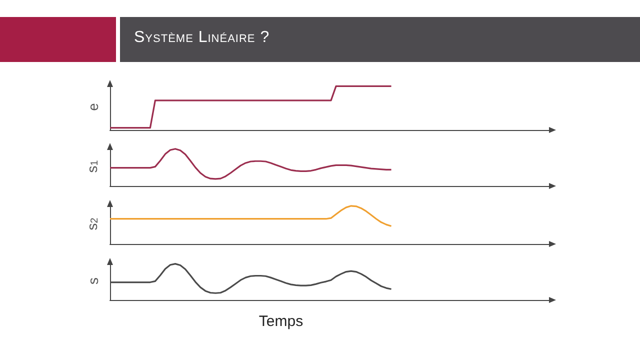 The height and width of the screenshot is (349, 640). I want to click on y-axis-title: s, so click(93, 281).